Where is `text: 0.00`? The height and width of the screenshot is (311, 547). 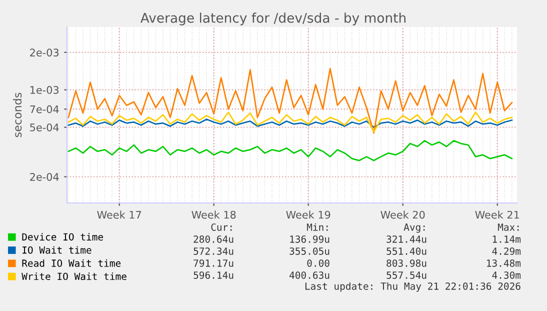
text: 0.00 is located at coordinates (318, 263).